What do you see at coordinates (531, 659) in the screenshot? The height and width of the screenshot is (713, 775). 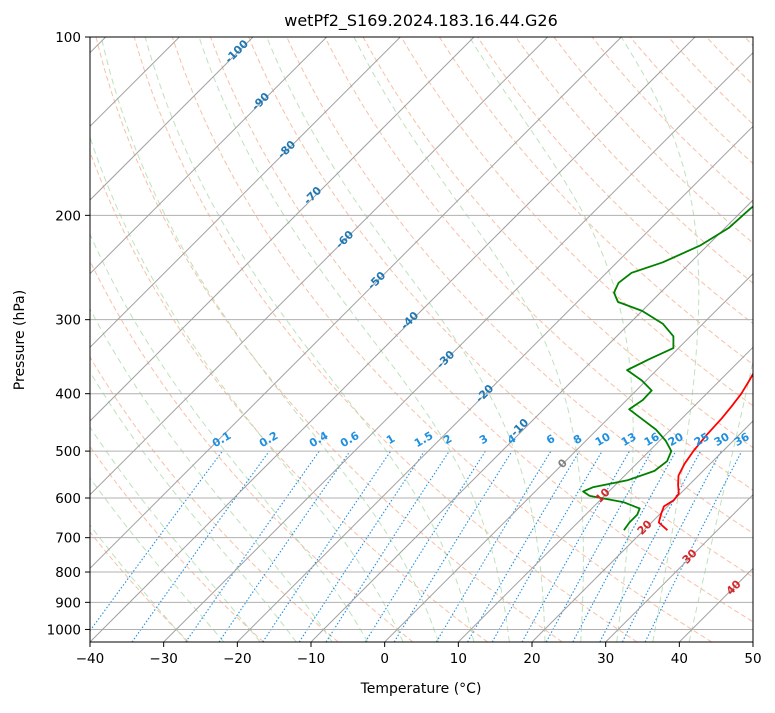 I see `x-tick-label: 20` at bounding box center [531, 659].